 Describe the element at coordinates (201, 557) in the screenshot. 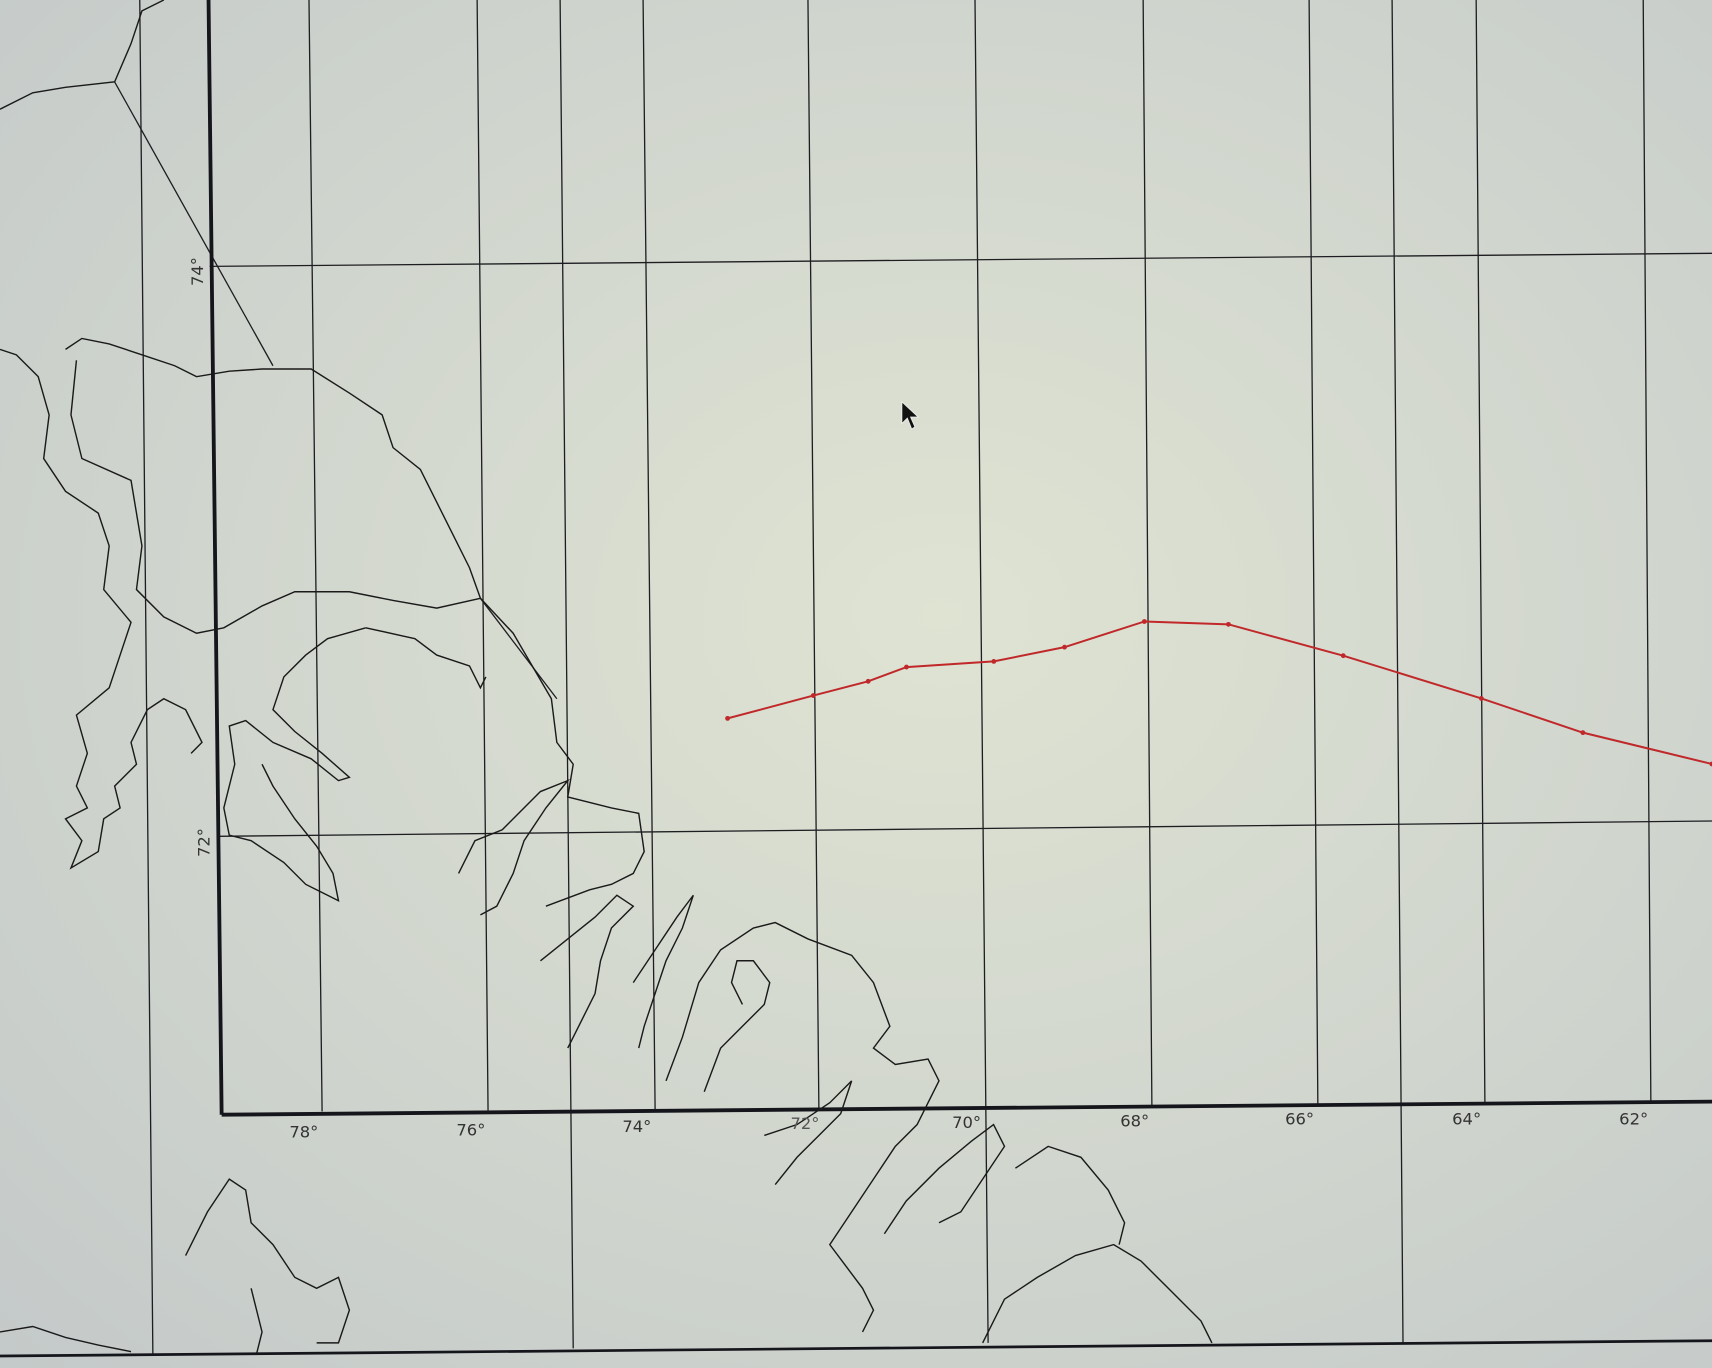

I see `lat-labels: 74° 72°` at that location.